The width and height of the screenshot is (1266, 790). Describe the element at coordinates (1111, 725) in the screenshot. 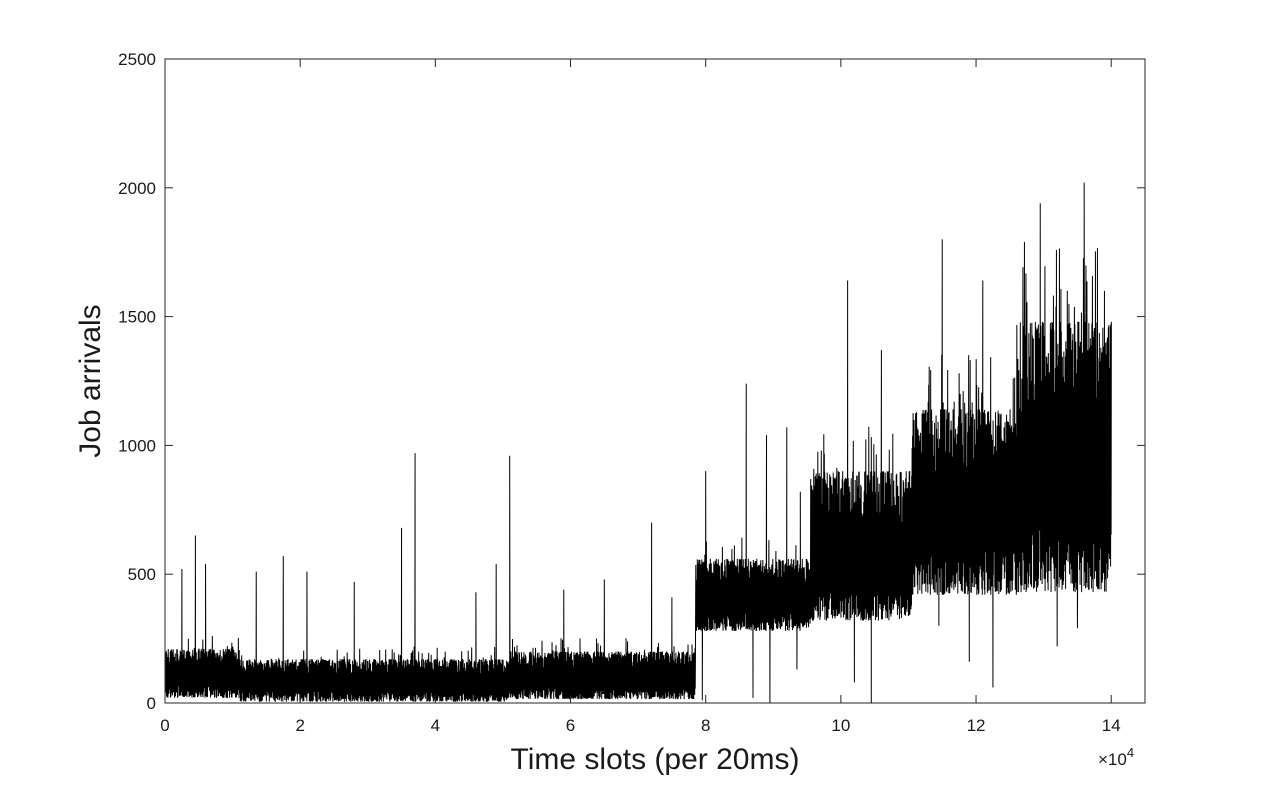

I see `x-tick-label: 14` at that location.